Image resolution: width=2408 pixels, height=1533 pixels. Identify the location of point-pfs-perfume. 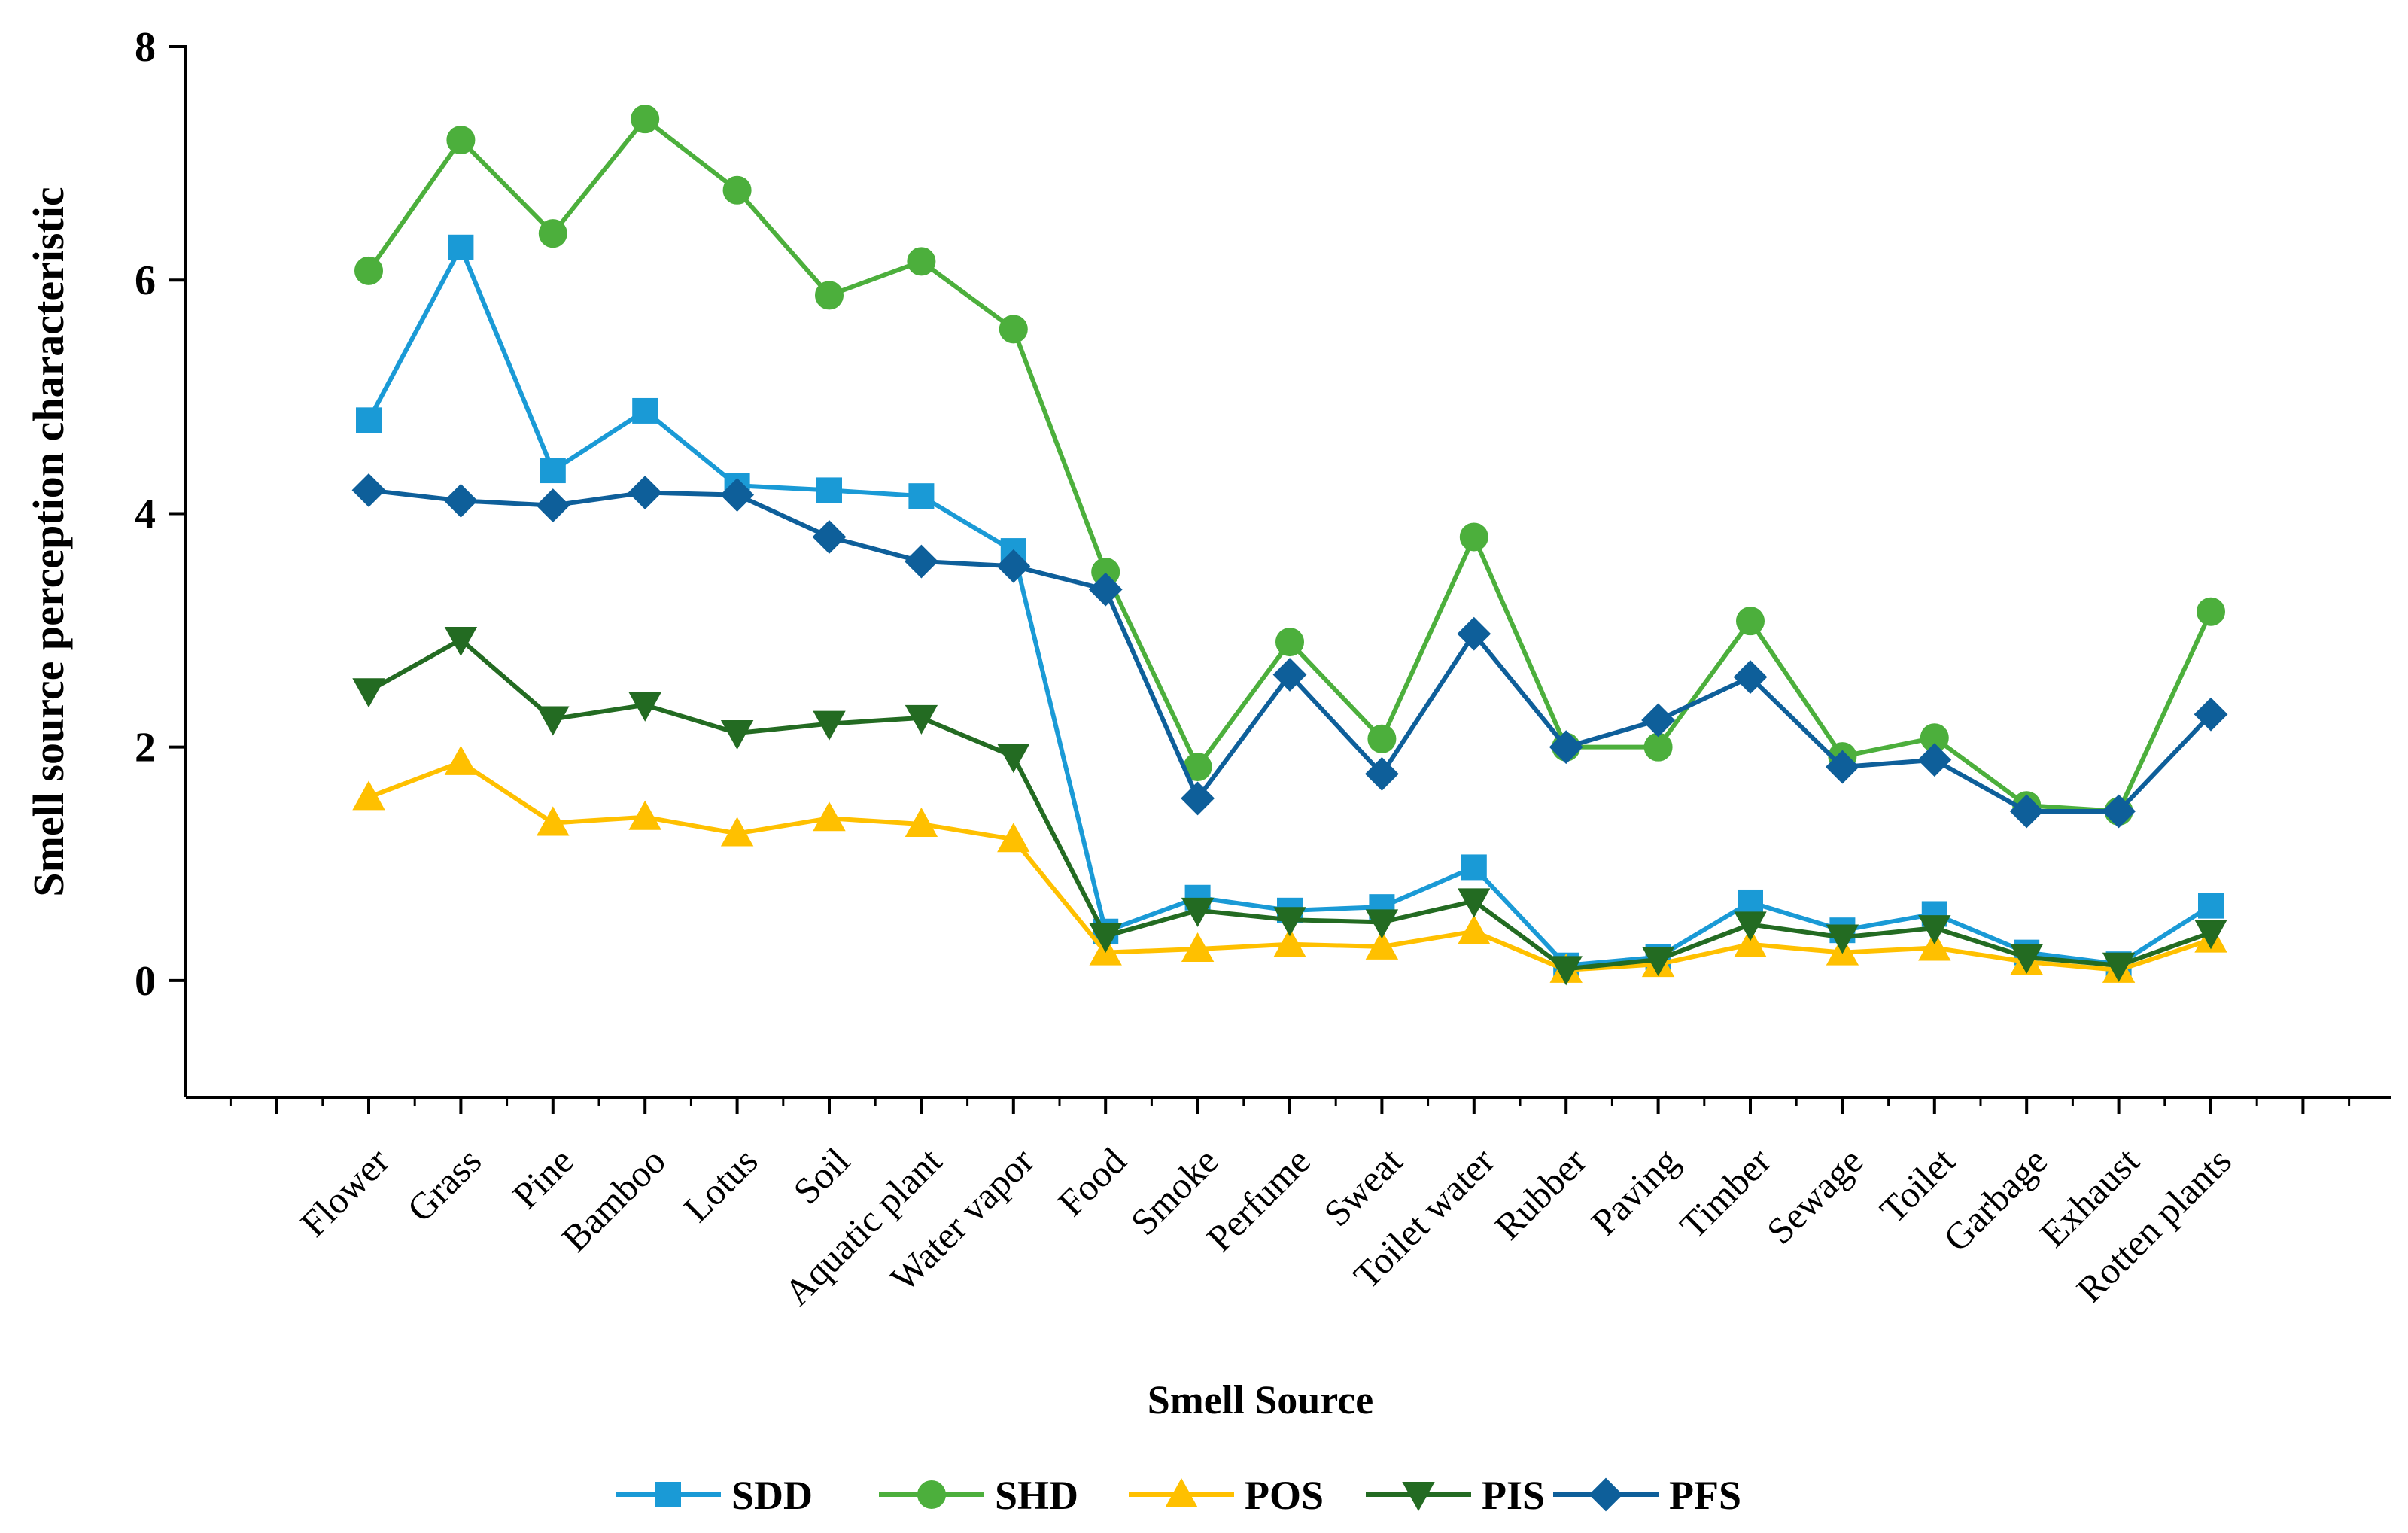
(1289, 675).